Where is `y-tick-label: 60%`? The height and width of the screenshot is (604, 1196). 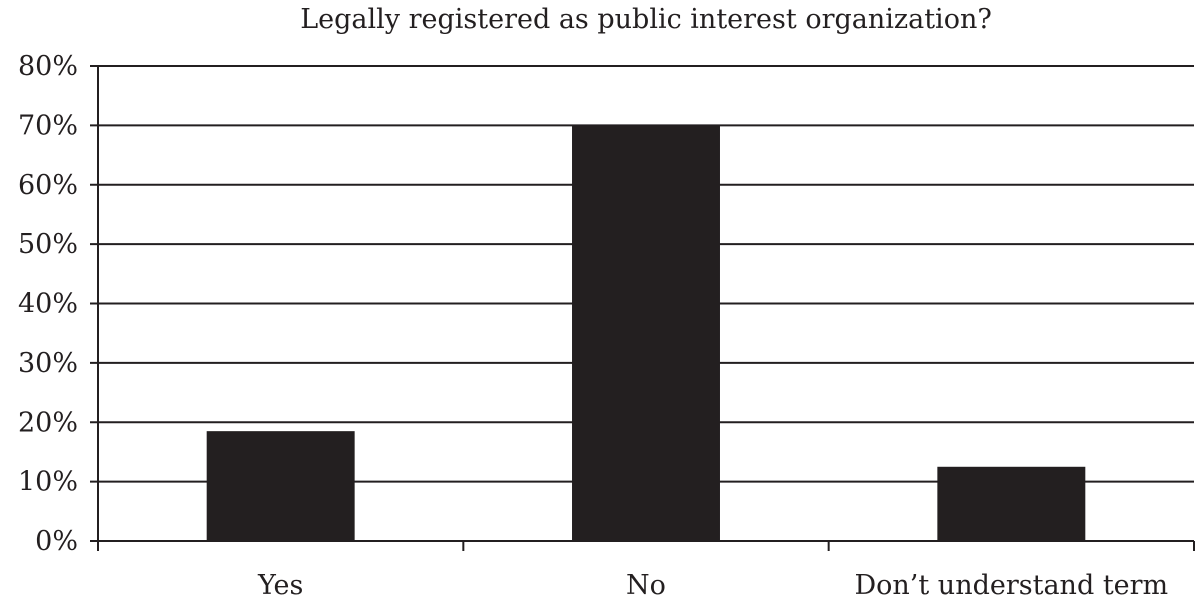
y-tick-label: 60% is located at coordinates (48, 185).